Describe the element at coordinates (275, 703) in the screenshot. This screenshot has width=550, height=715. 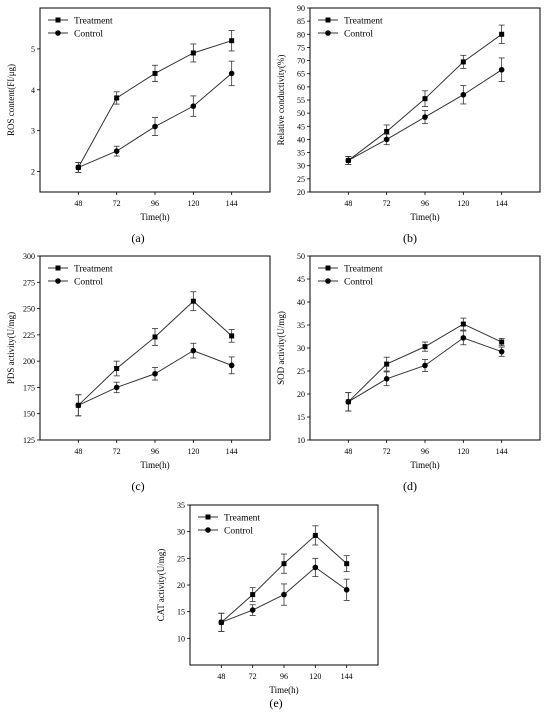
I see `panel-label: (e)` at that location.